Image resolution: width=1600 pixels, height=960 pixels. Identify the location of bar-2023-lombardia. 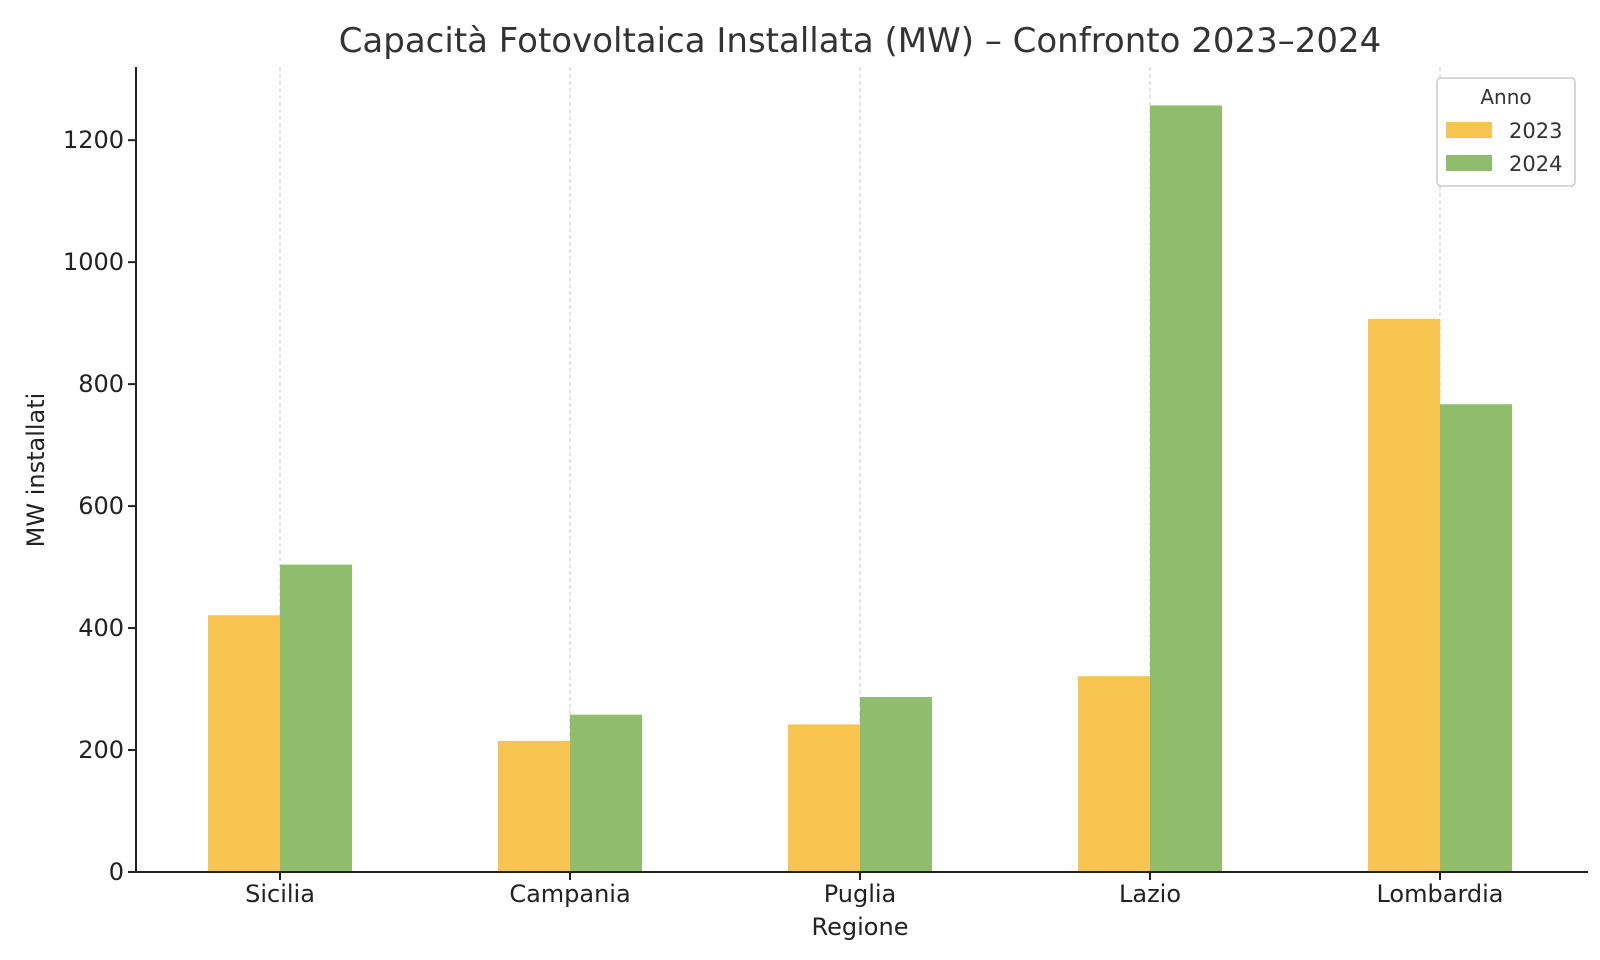
(1404, 595).